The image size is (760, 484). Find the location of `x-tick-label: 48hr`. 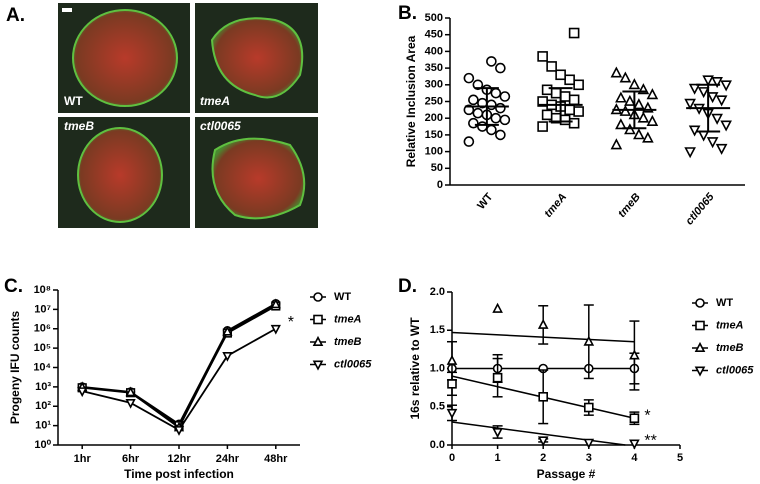

x-tick-label: 48hr is located at coordinates (276, 459).